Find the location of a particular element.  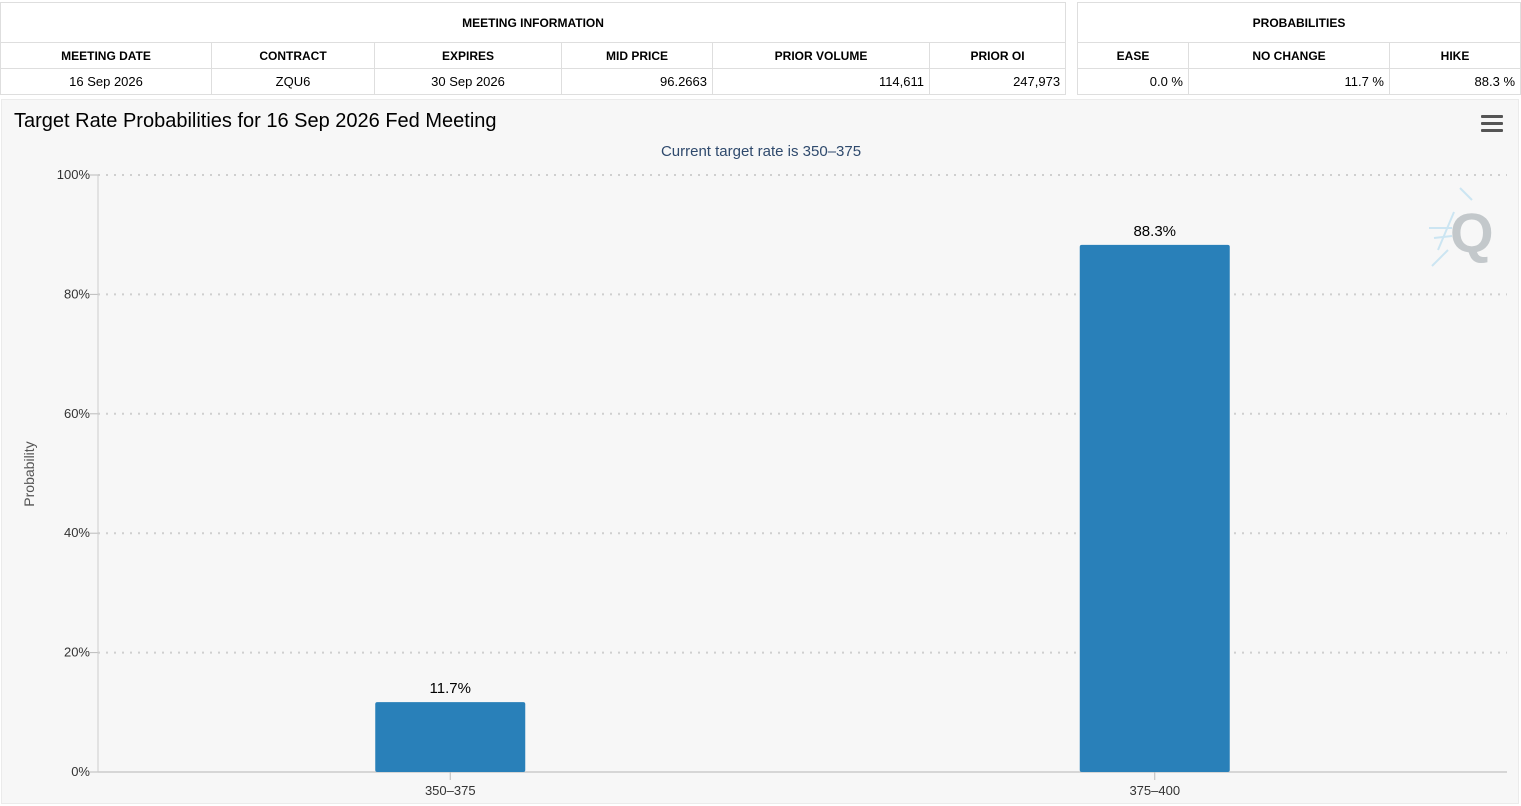

meeting-date-value: 16 Sep 2026 is located at coordinates (106, 81).